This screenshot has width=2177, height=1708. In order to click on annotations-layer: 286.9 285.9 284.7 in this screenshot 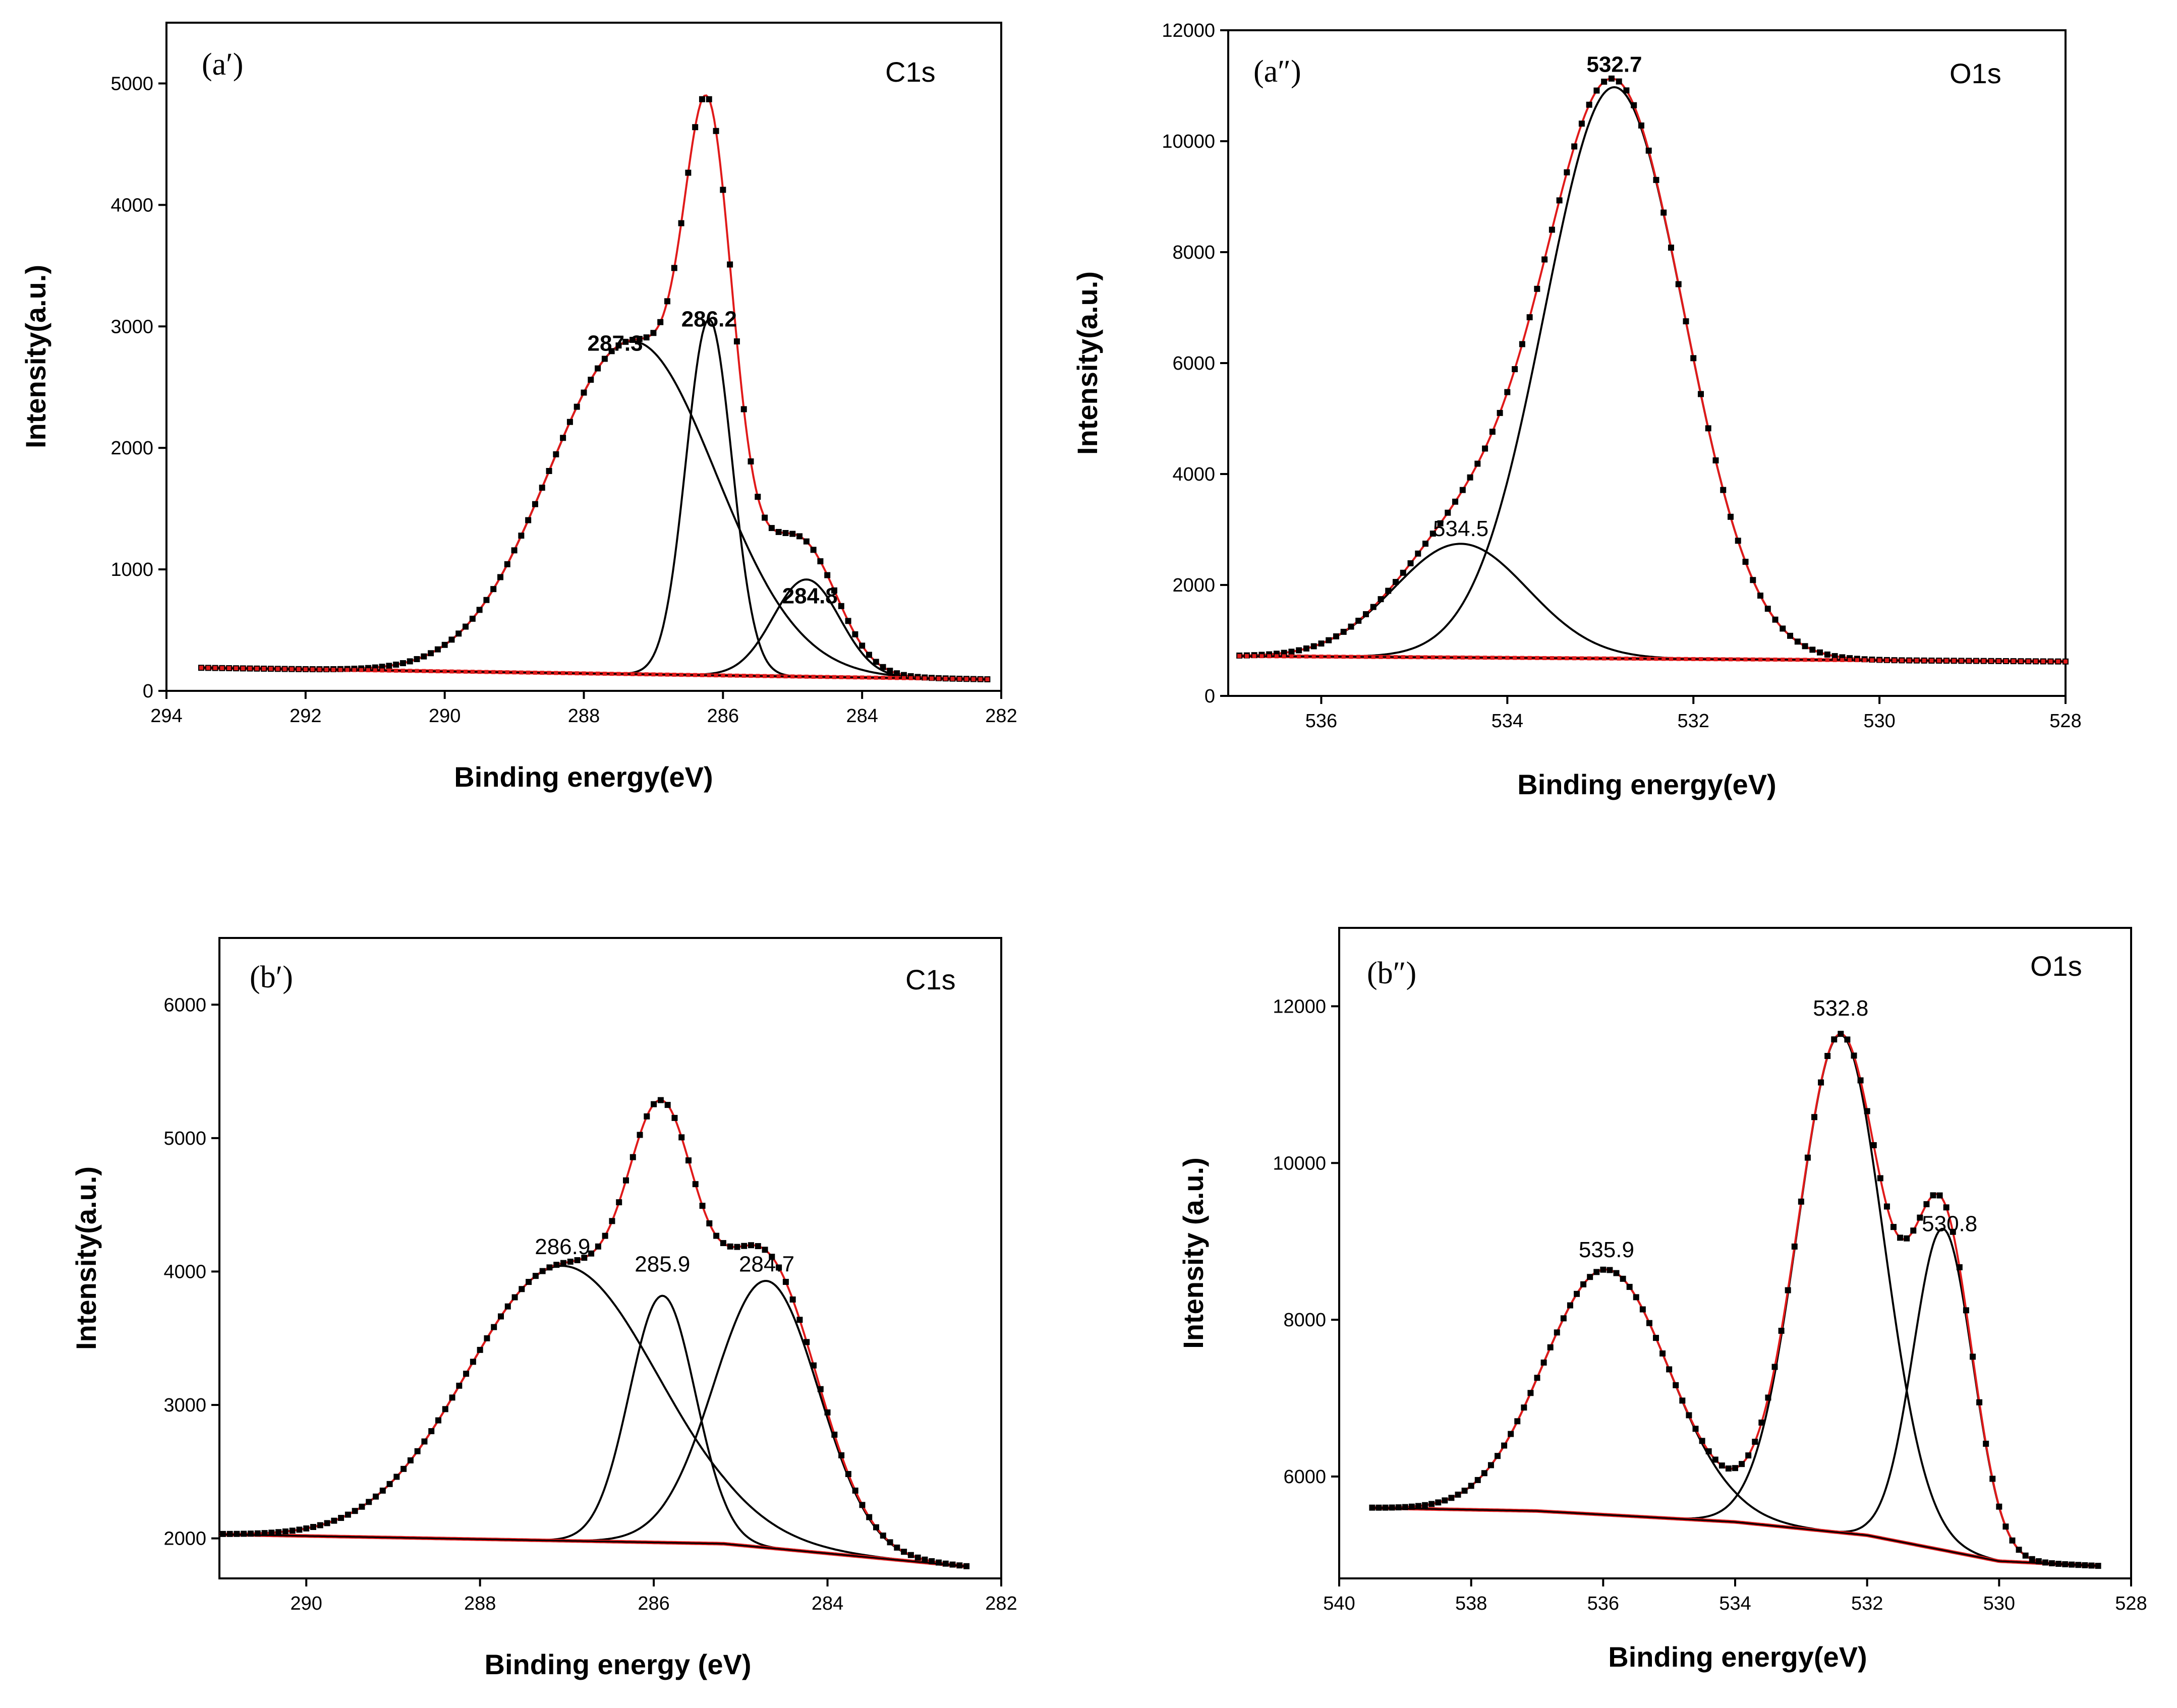, I will do `click(664, 1255)`.